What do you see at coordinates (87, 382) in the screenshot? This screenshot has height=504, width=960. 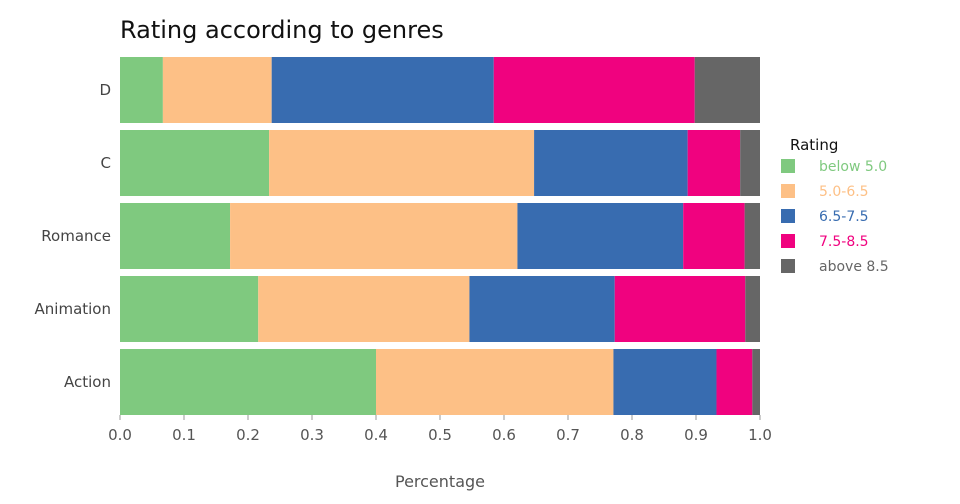 I see `y-tick-label: Action` at bounding box center [87, 382].